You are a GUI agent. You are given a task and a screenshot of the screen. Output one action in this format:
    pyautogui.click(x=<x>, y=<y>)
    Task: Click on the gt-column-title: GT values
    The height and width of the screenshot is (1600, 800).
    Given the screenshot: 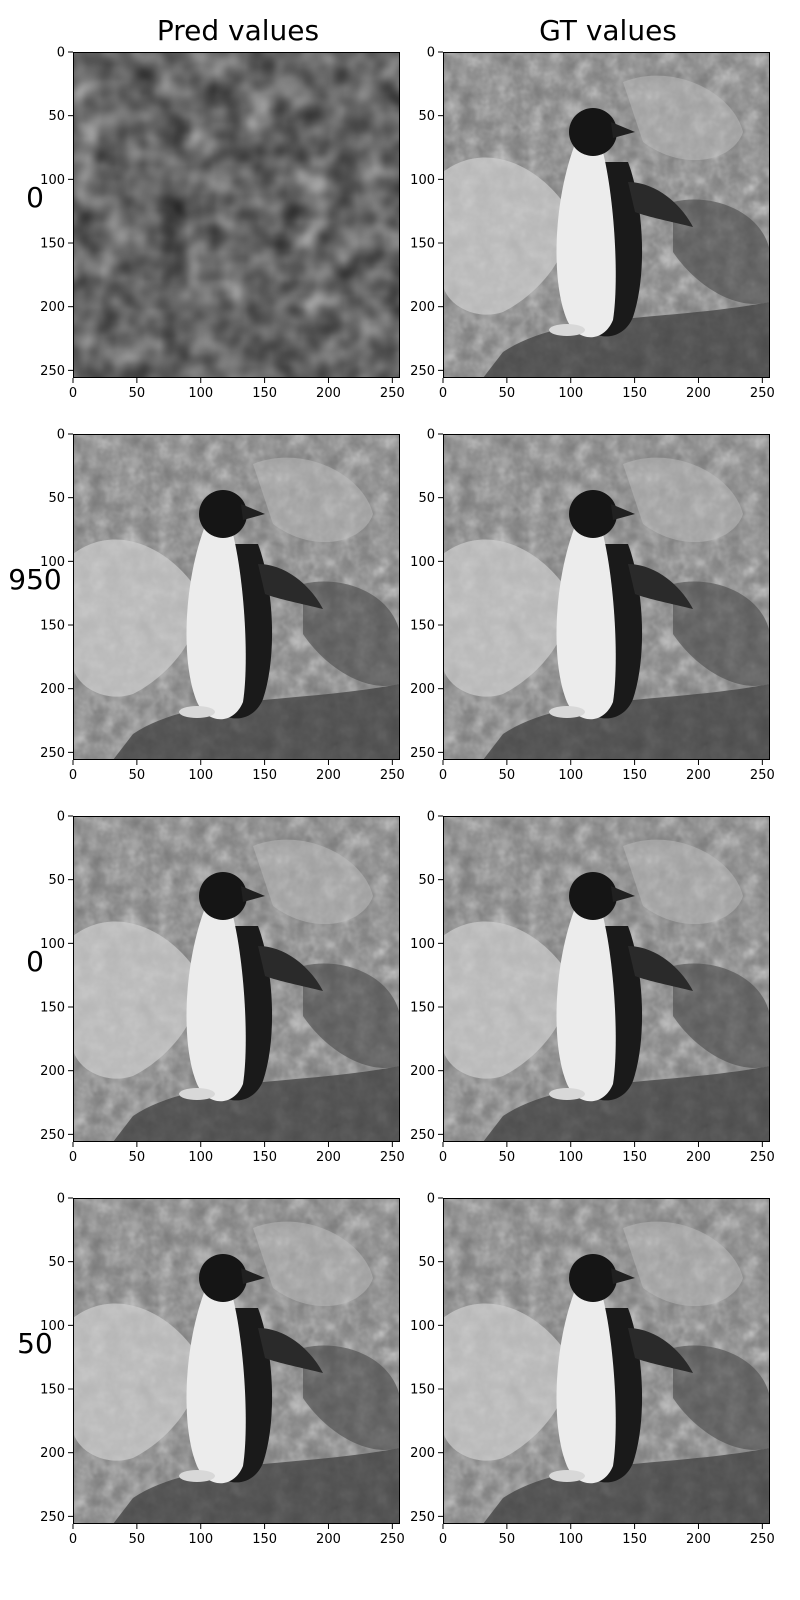 What is the action you would take?
    pyautogui.click(x=608, y=30)
    